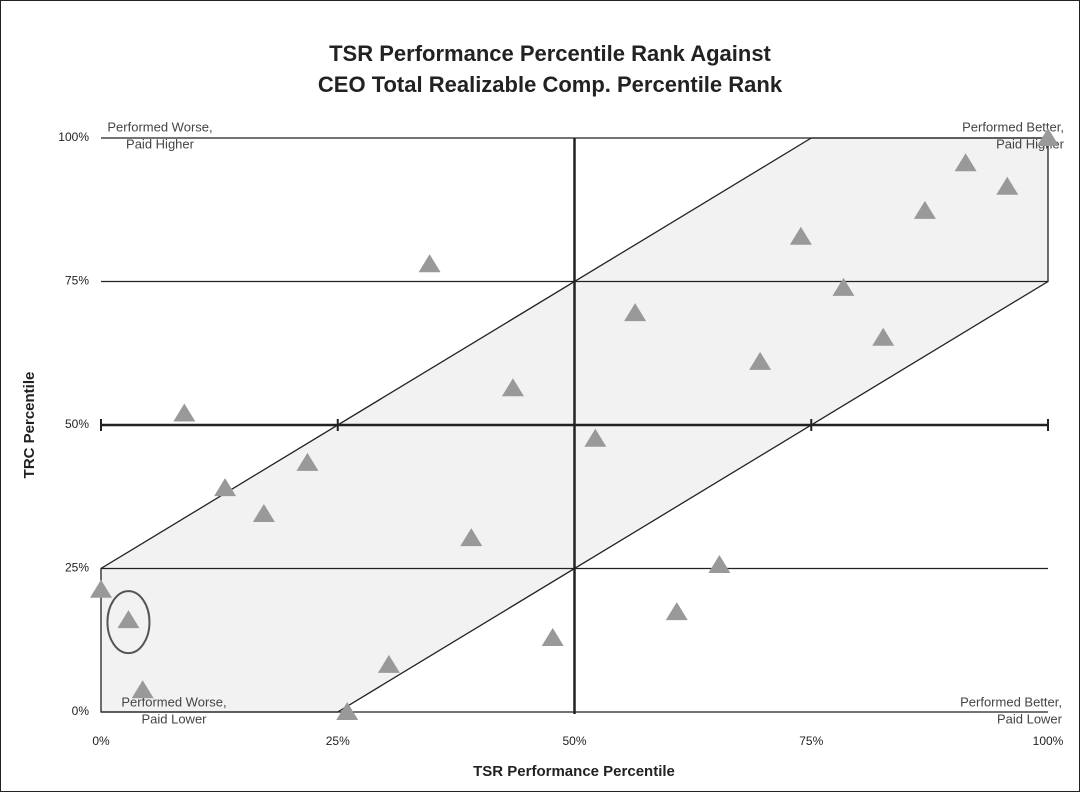 The width and height of the screenshot is (1080, 792). Describe the element at coordinates (1048, 741) in the screenshot. I see `x-tick-label: 100%` at that location.